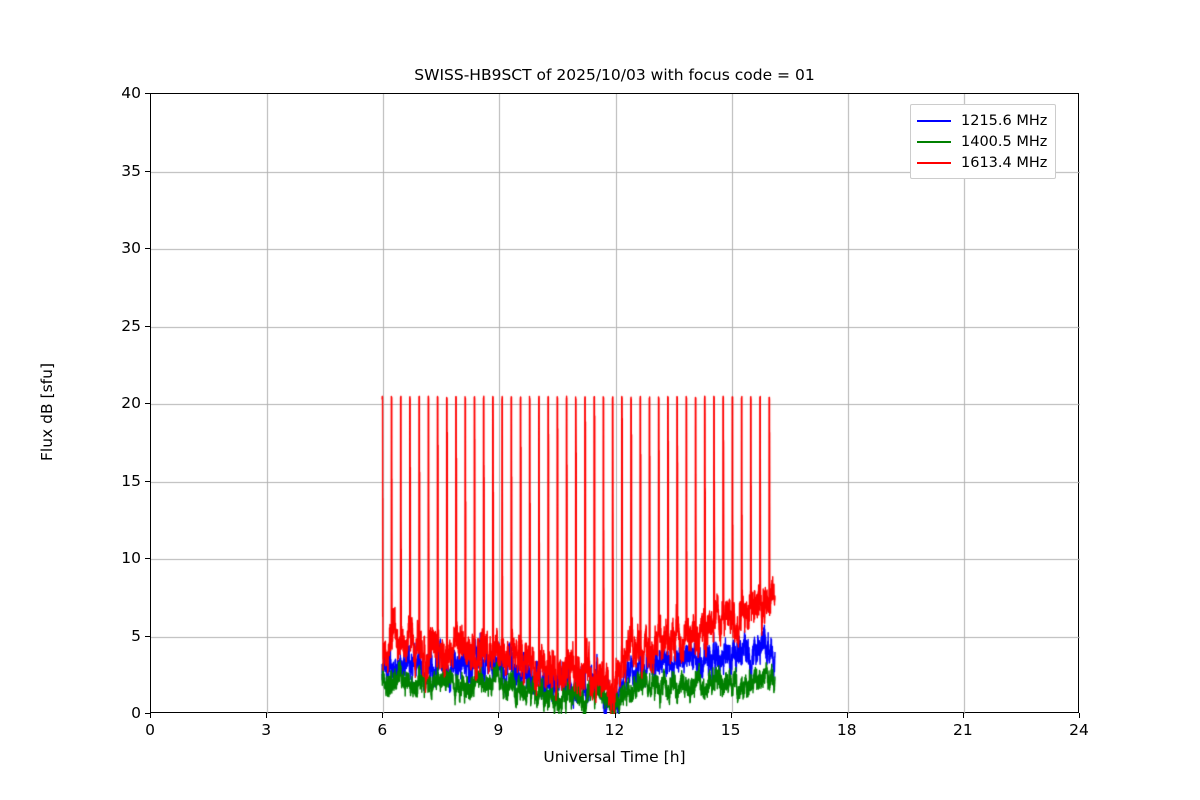 The image size is (1200, 800). I want to click on x-tick-label: 0, so click(150, 730).